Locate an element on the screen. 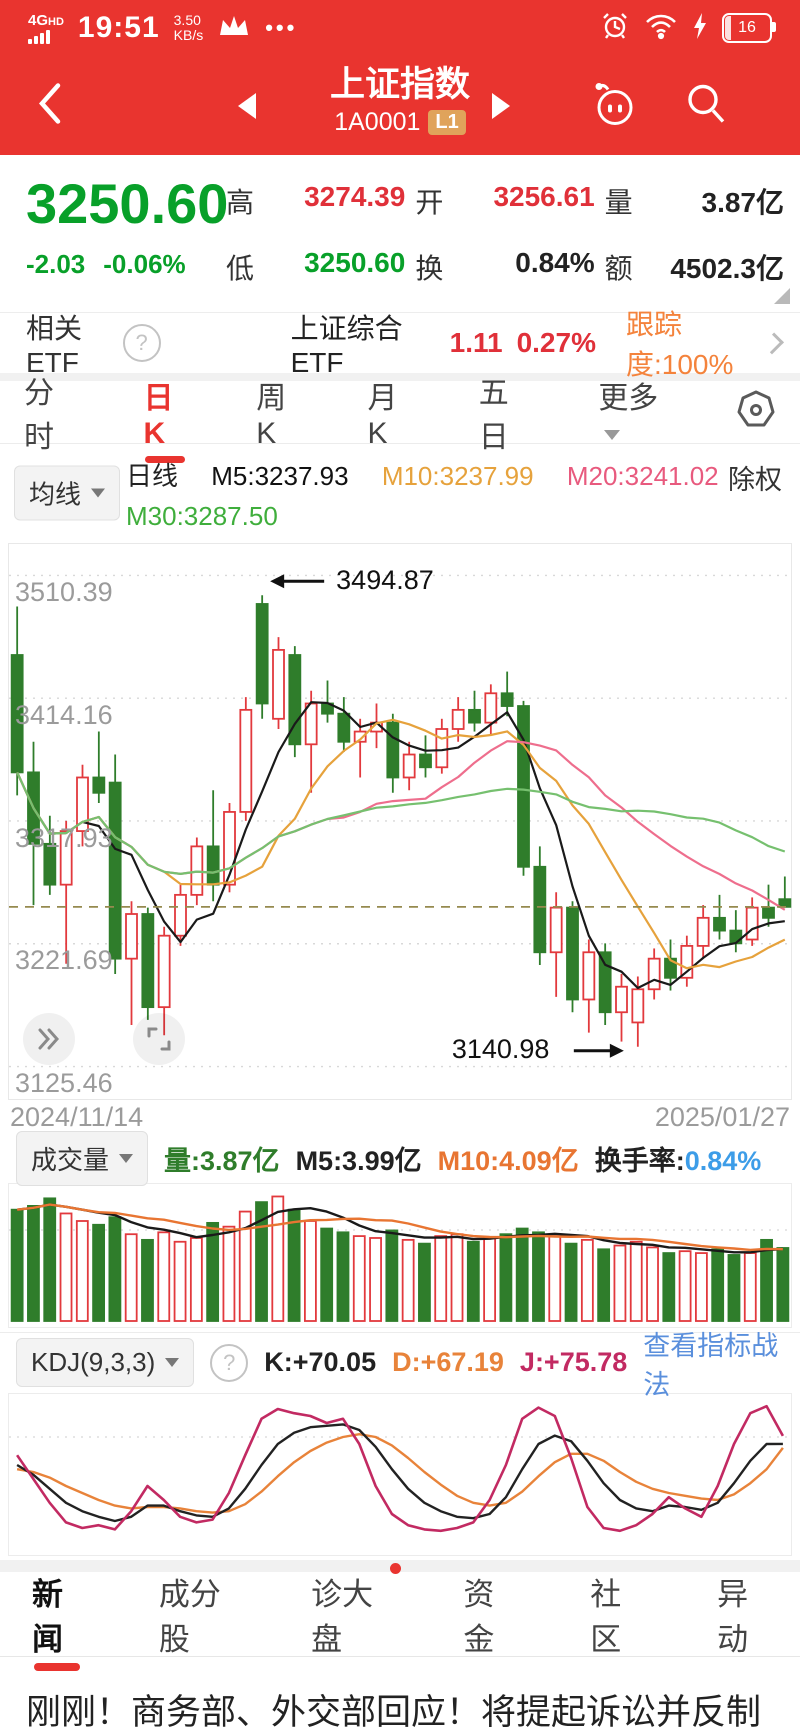  volume-header: 成交量 量:3.87亿 M5:3.99亿 M10:4.09亿 换手率:0.84% is located at coordinates (400, 1159).